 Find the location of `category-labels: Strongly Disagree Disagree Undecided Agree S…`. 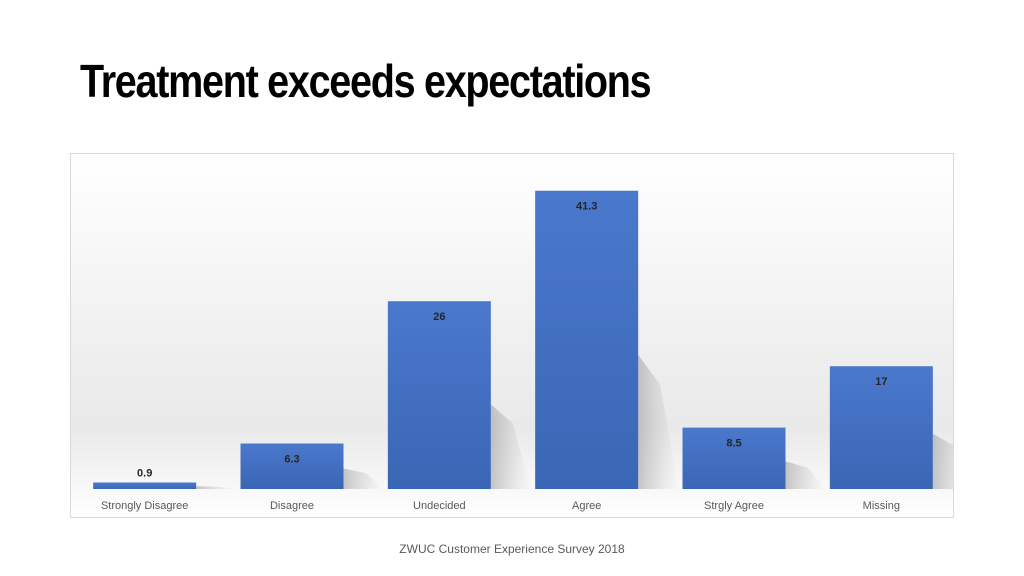

category-labels: Strongly Disagree Disagree Undecided Agree S… is located at coordinates (500, 506).